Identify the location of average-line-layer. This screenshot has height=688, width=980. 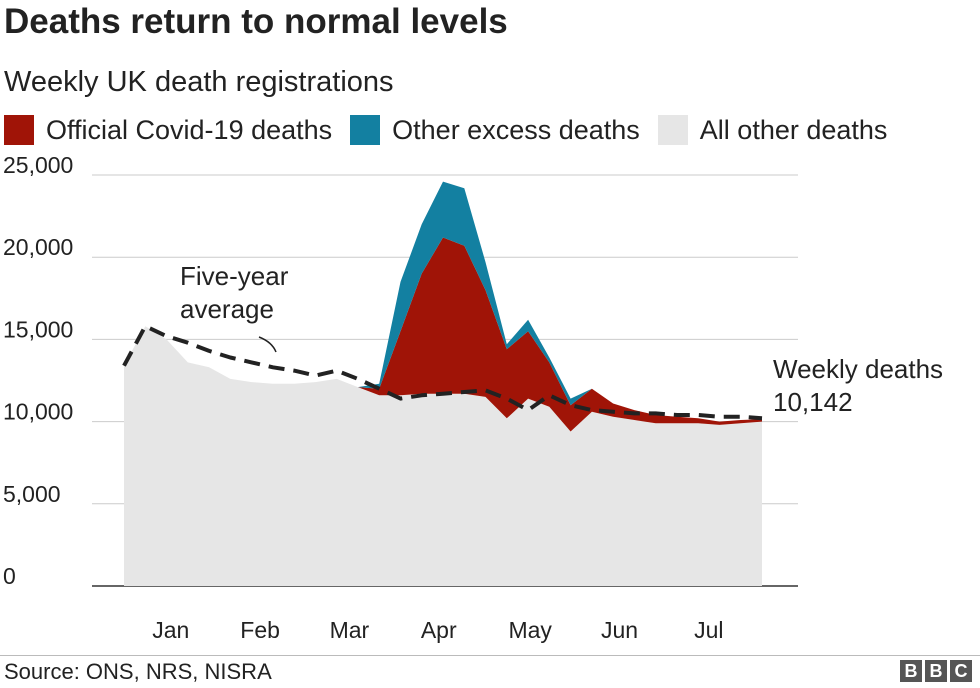
(442, 372).